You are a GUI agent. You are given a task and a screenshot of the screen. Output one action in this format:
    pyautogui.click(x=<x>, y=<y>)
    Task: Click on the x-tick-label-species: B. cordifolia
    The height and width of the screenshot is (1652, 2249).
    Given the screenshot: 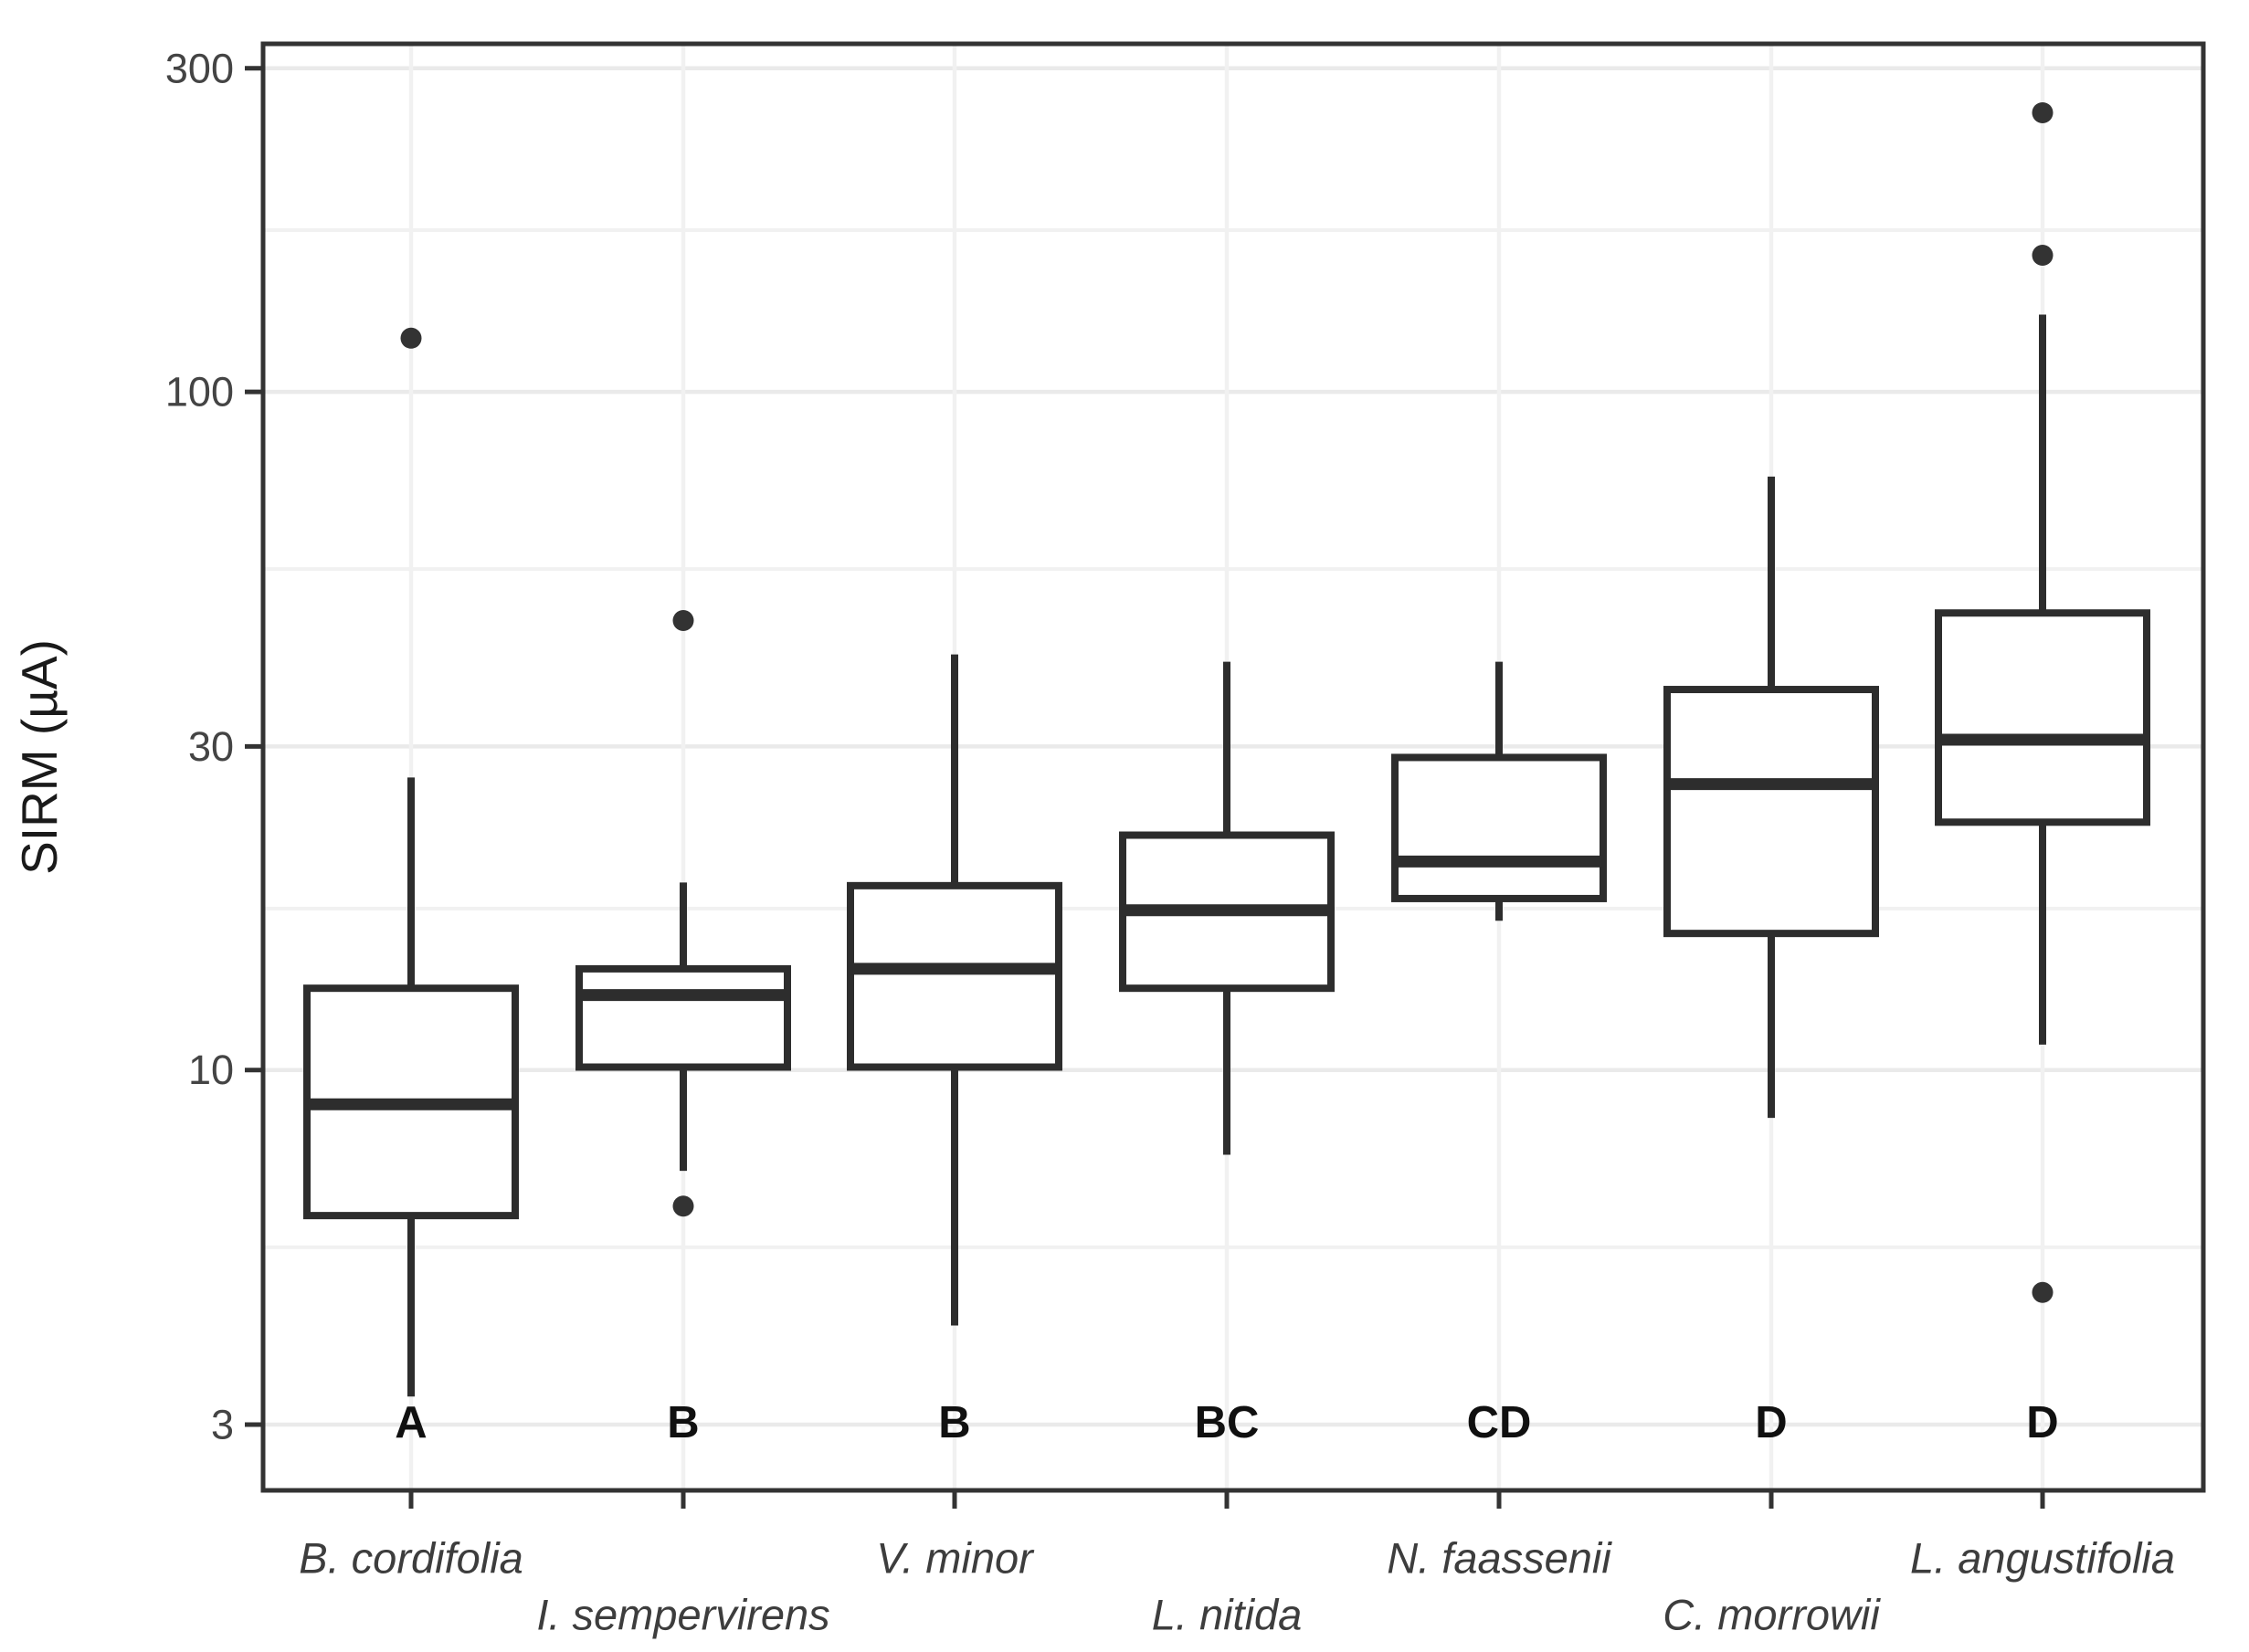 What is the action you would take?
    pyautogui.click(x=411, y=1558)
    